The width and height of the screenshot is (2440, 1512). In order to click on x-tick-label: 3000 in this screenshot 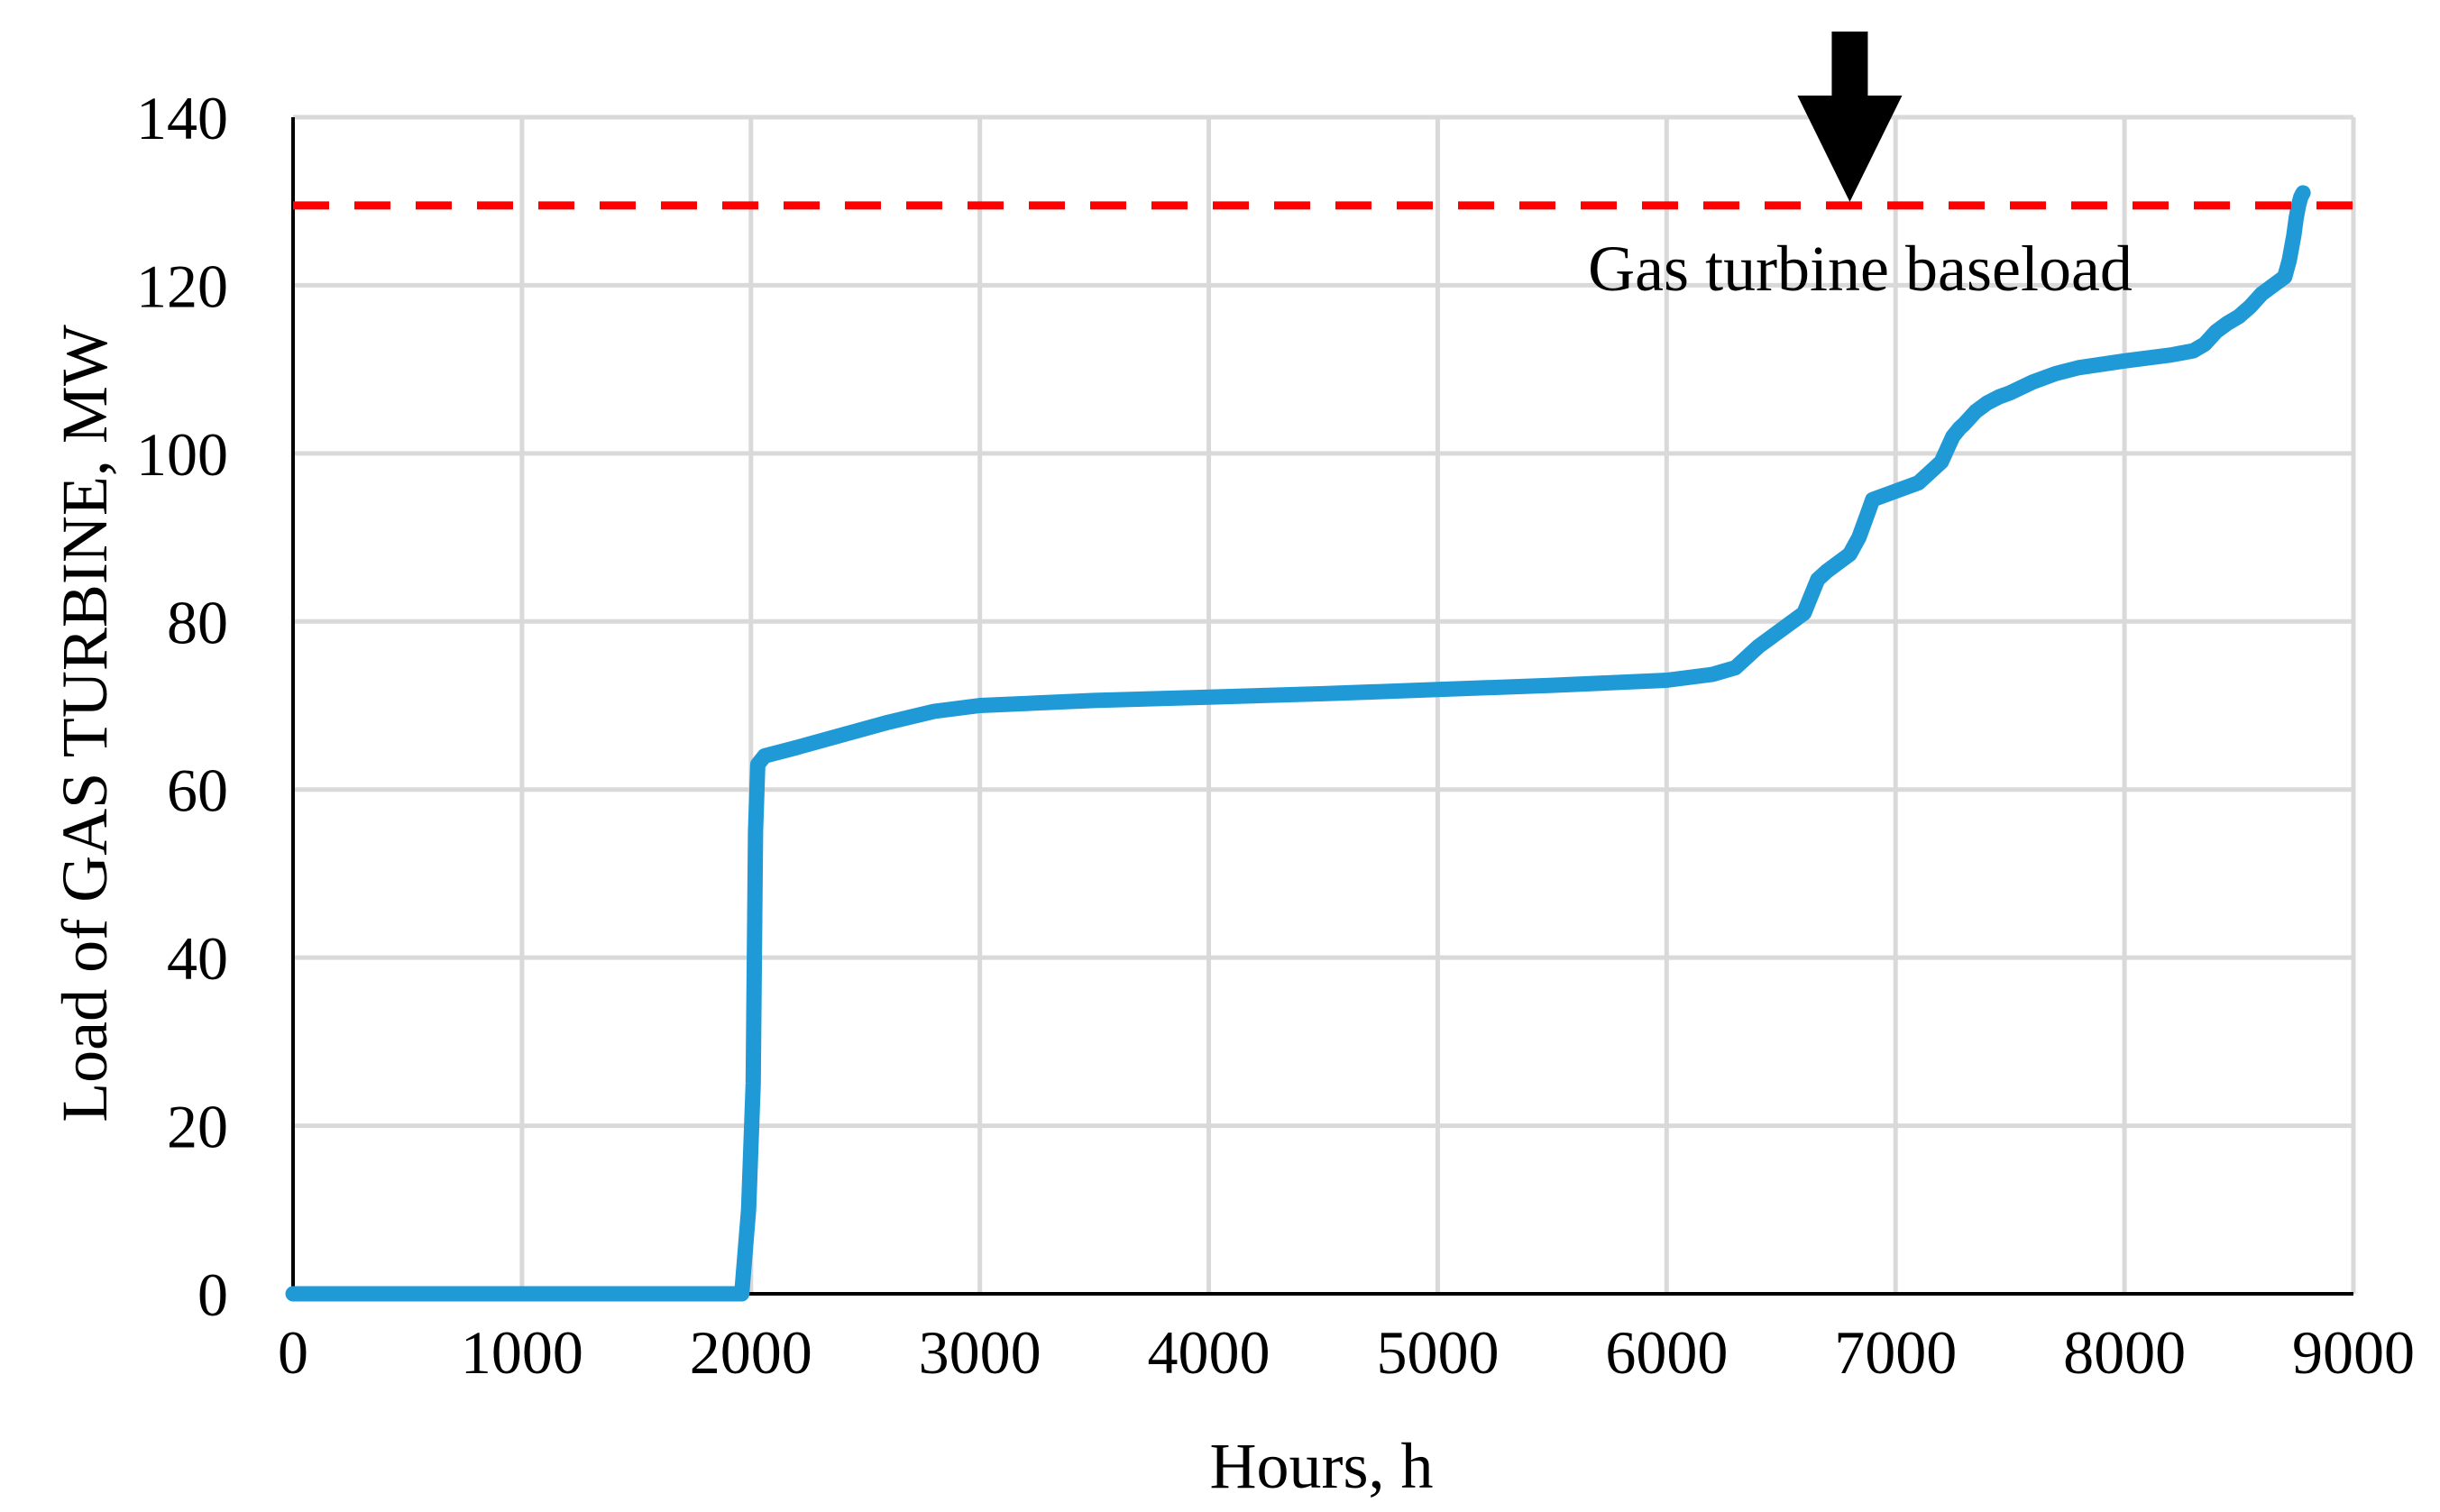, I will do `click(980, 1352)`.